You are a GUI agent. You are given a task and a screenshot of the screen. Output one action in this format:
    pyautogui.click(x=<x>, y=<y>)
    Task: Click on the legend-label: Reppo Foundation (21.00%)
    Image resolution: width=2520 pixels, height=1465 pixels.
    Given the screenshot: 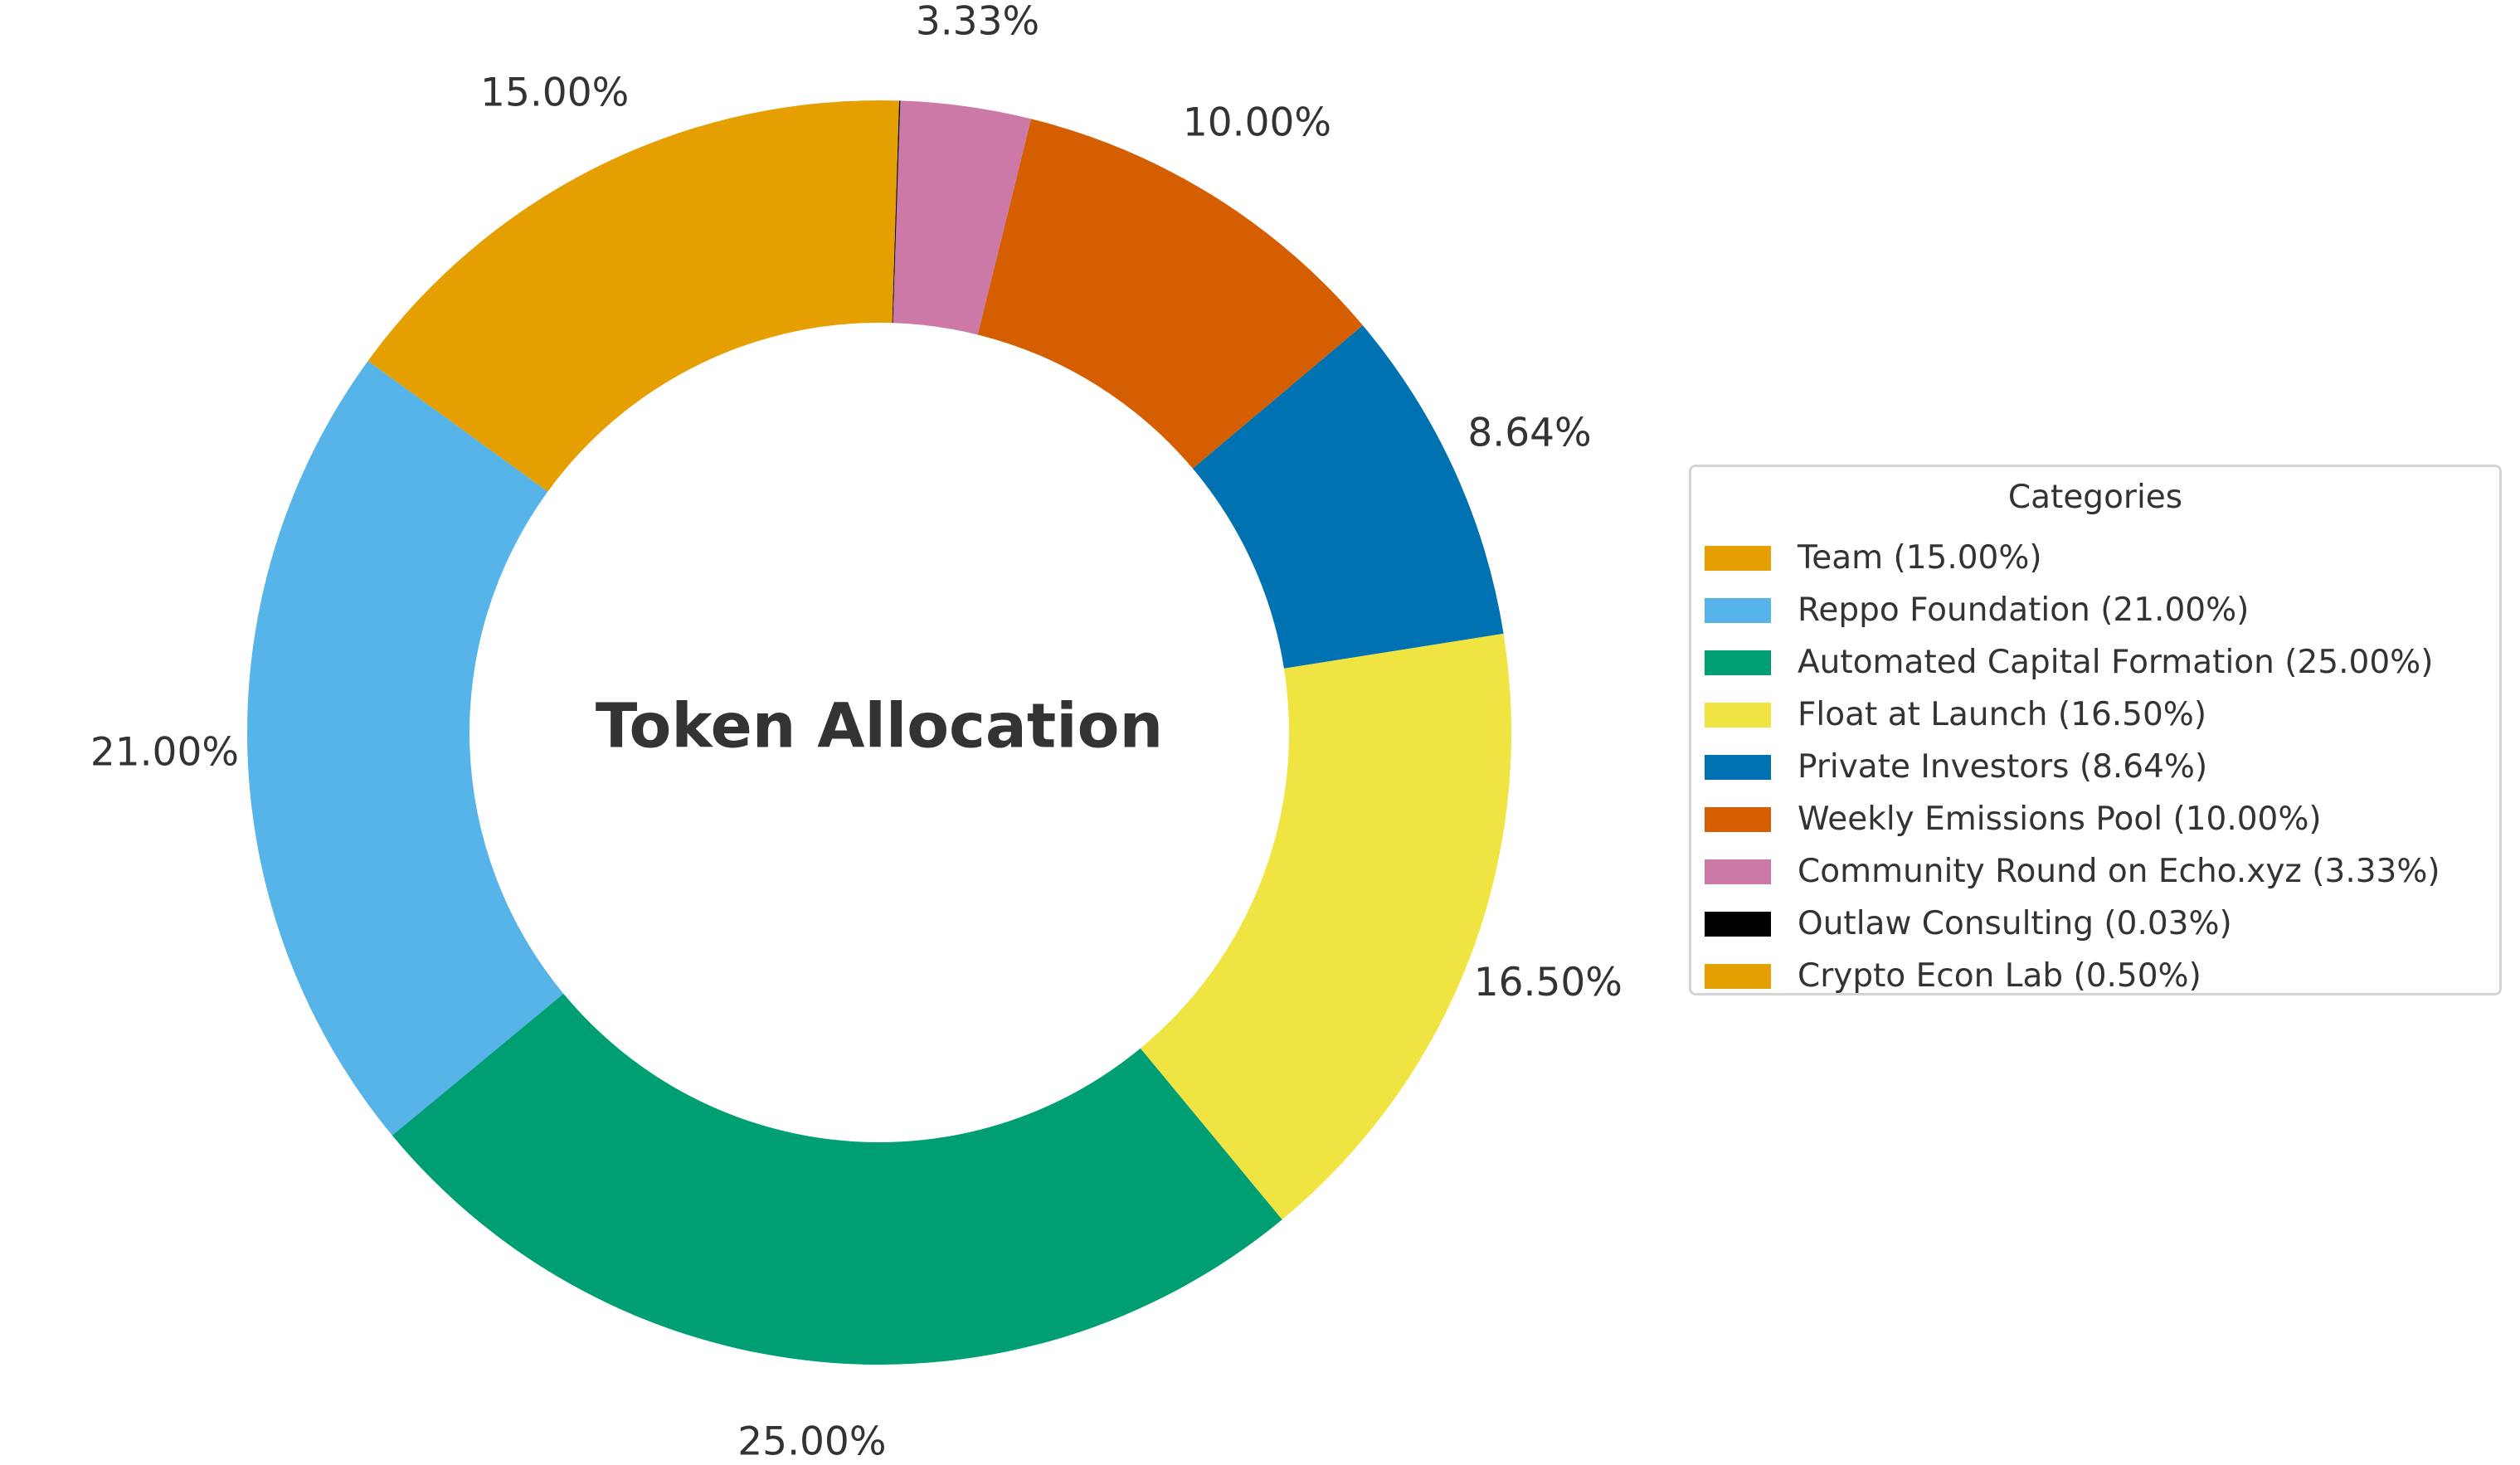 What is the action you would take?
    pyautogui.click(x=2024, y=610)
    